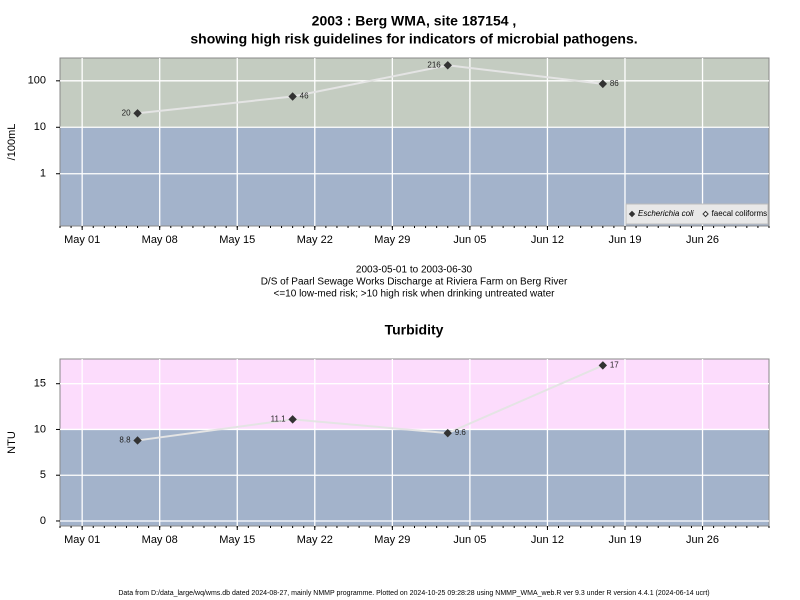 This screenshot has width=800, height=600. What do you see at coordinates (666, 213) in the screenshot?
I see `legend-label: Escherichia coli` at bounding box center [666, 213].